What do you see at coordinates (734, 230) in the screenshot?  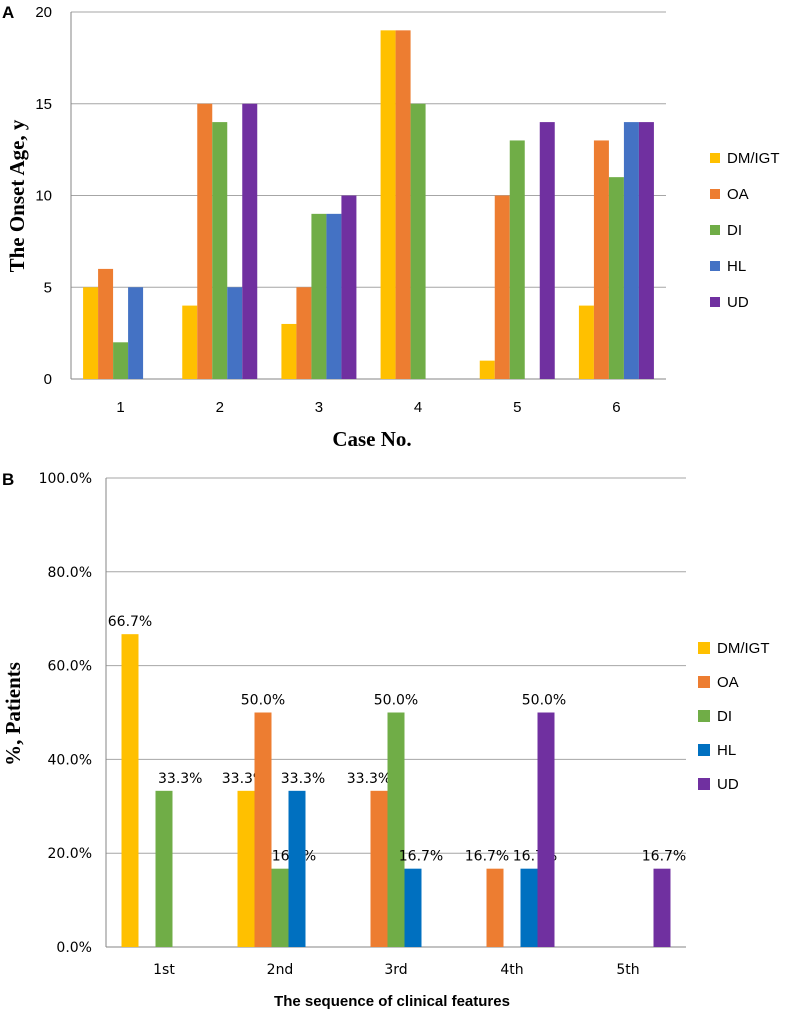 I see `panel-a-legend-label: DI` at bounding box center [734, 230].